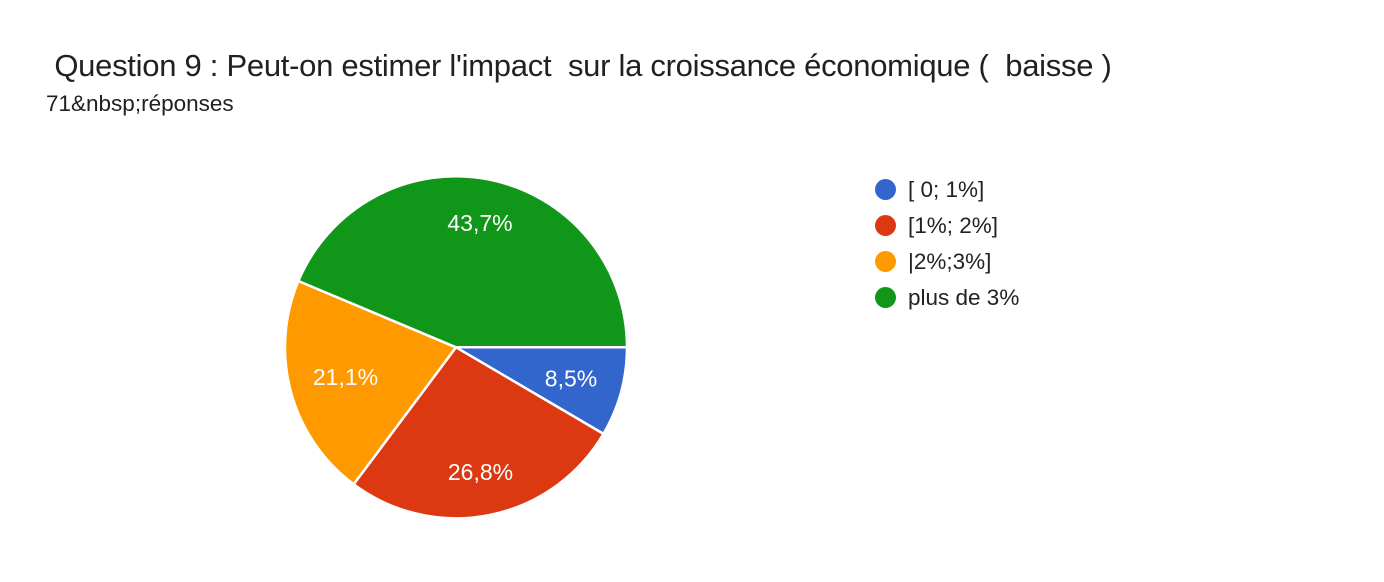 Image resolution: width=1384 pixels, height=582 pixels. Describe the element at coordinates (479, 223) in the screenshot. I see `svg-text: 43,7%` at that location.